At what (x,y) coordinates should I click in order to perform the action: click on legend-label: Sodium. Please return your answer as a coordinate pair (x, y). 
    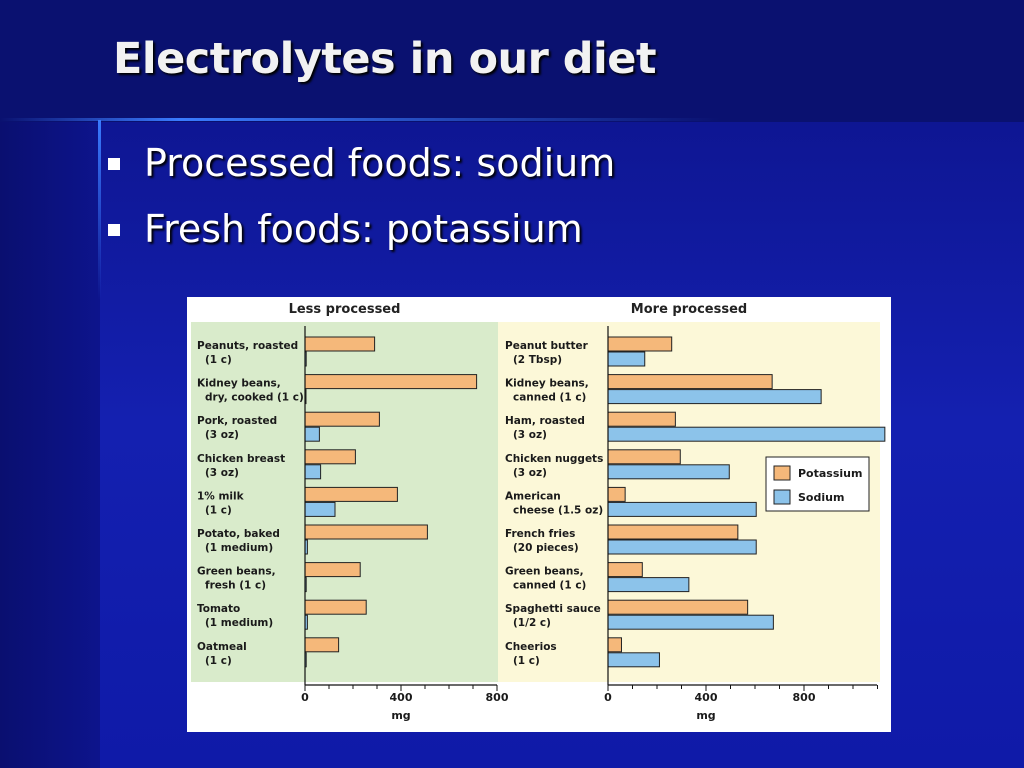
    Looking at the image, I should click on (821, 497).